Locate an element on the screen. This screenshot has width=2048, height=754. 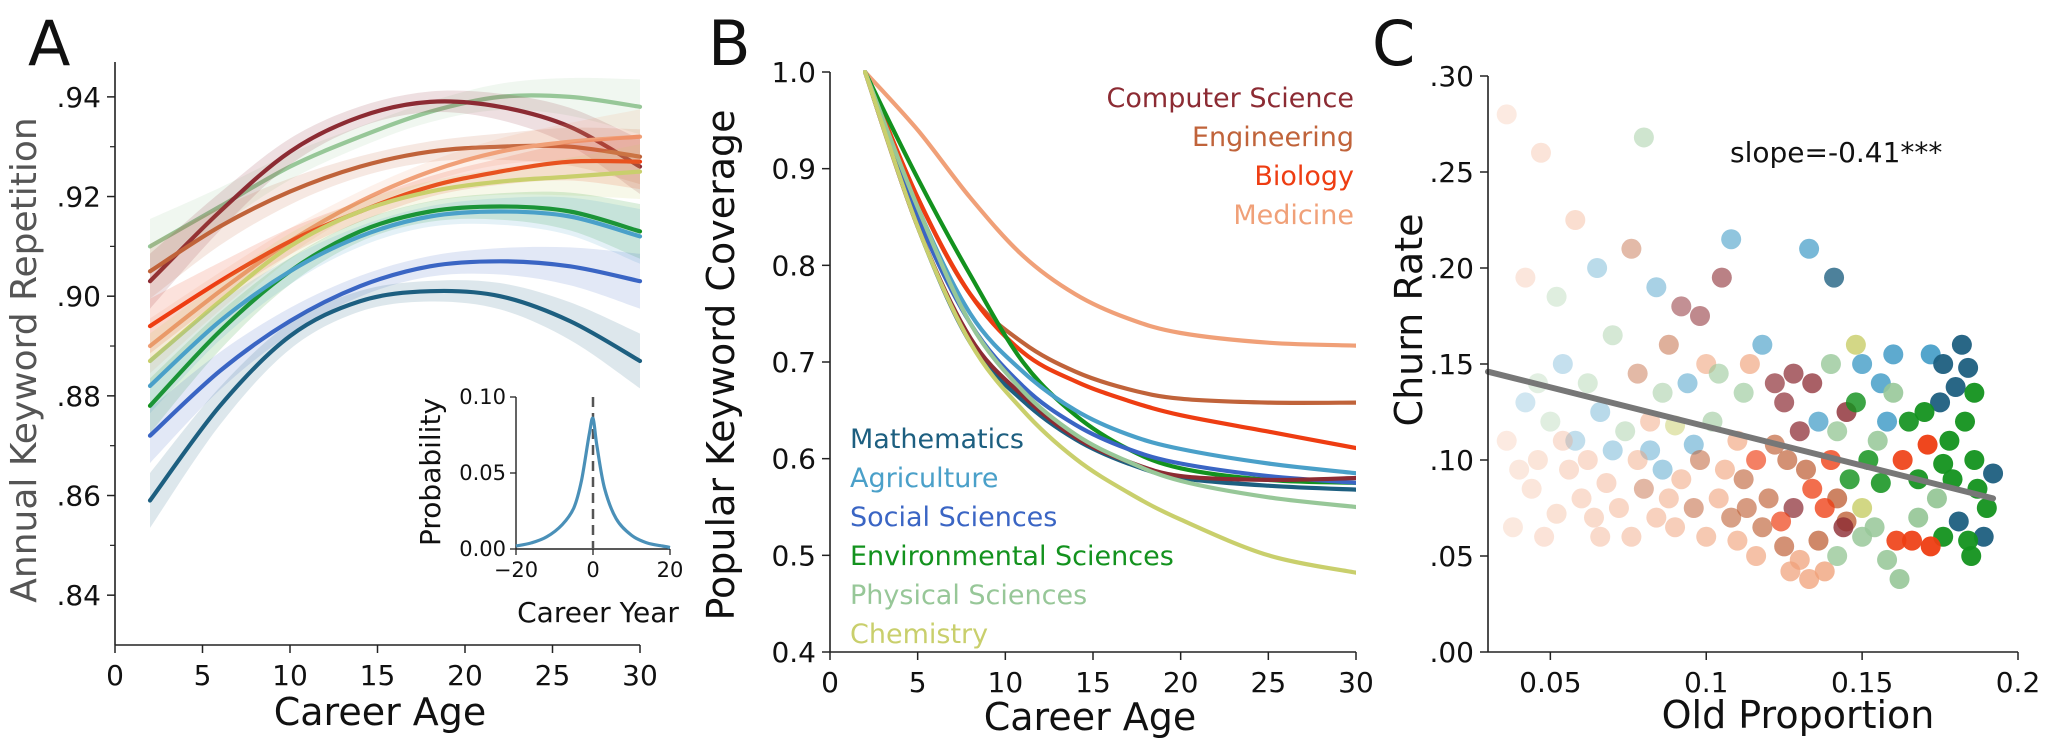
line-a-medicine is located at coordinates (395, 241).